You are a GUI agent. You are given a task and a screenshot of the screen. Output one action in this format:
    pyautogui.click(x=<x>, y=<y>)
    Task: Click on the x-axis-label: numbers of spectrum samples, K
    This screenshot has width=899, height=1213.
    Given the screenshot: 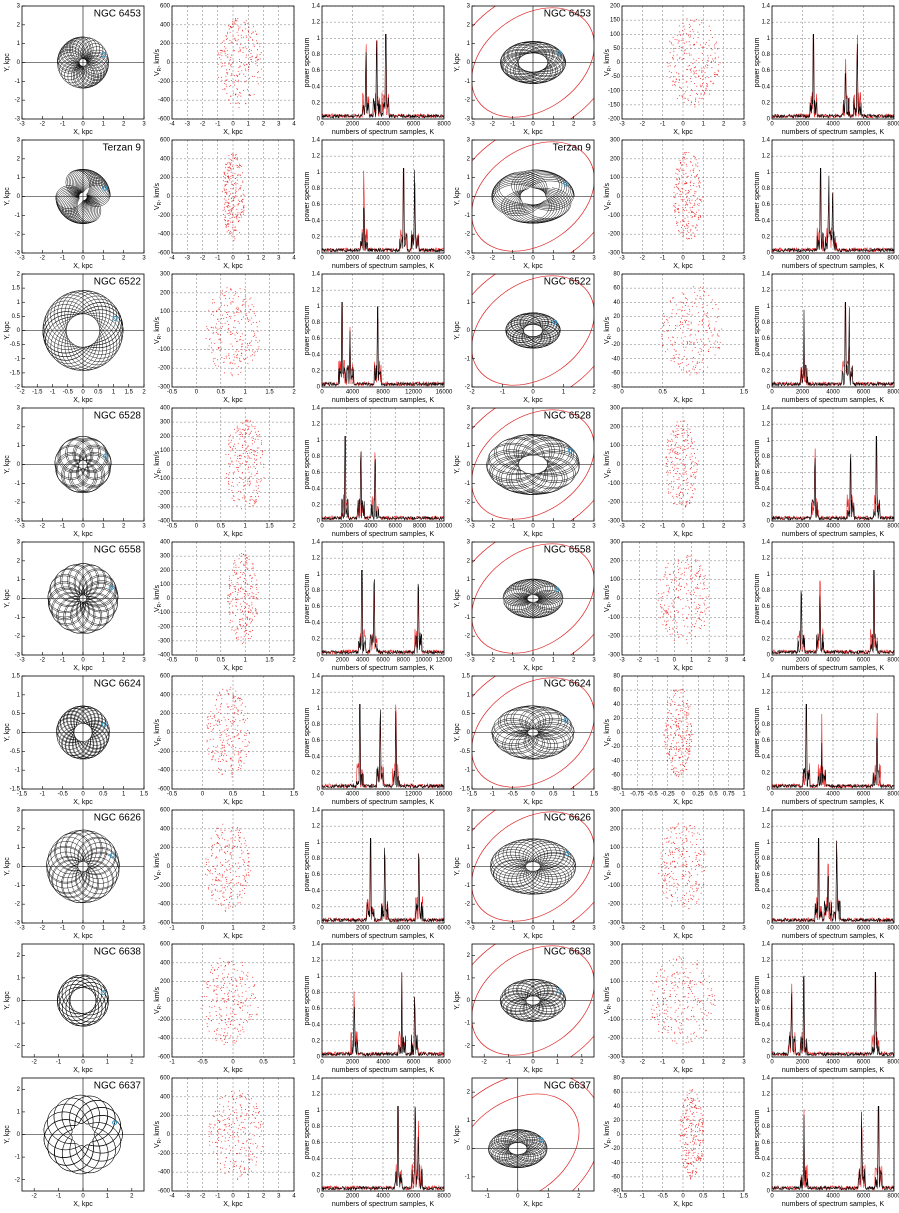 What is the action you would take?
    pyautogui.click(x=383, y=936)
    